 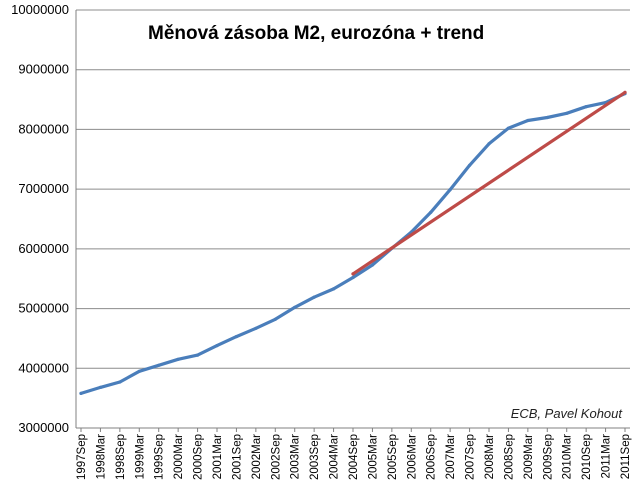 I want to click on y-tick-label-4000000: 4000000, so click(x=43, y=367).